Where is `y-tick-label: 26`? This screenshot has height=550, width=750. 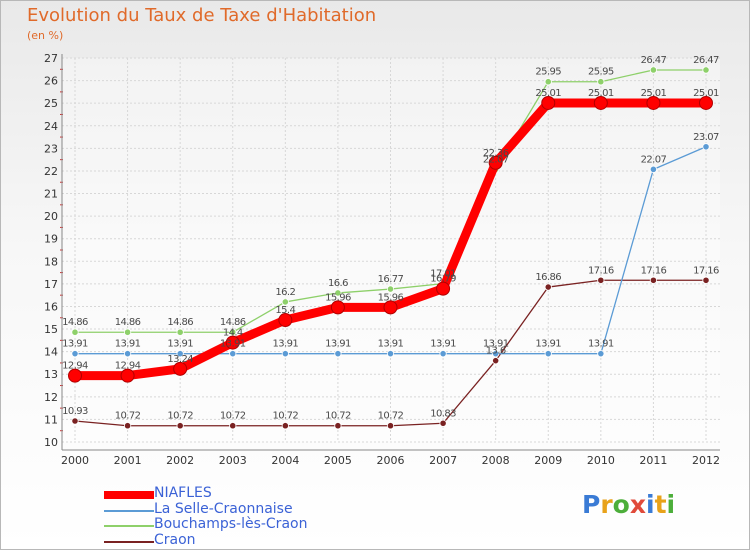 y-tick-label: 26 is located at coordinates (51, 81).